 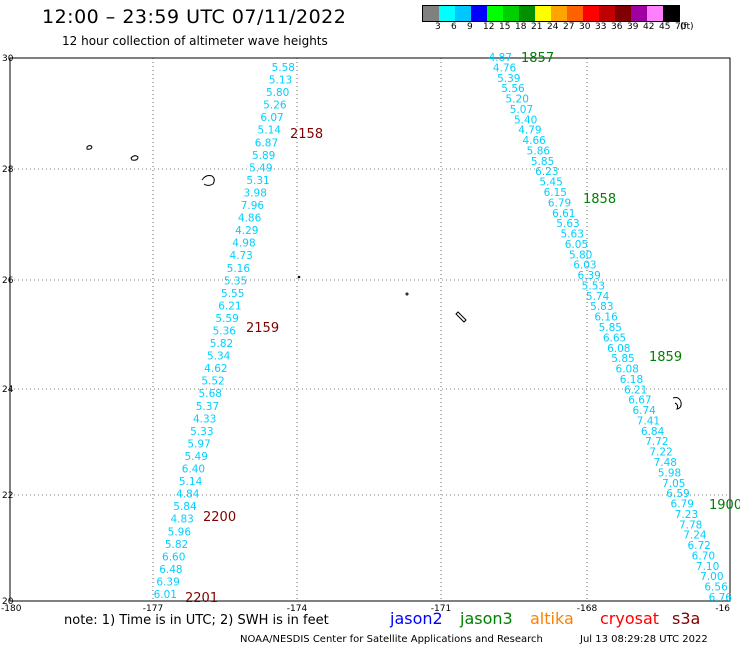 I want to click on wave-height-value: 5.40, so click(x=525, y=120).